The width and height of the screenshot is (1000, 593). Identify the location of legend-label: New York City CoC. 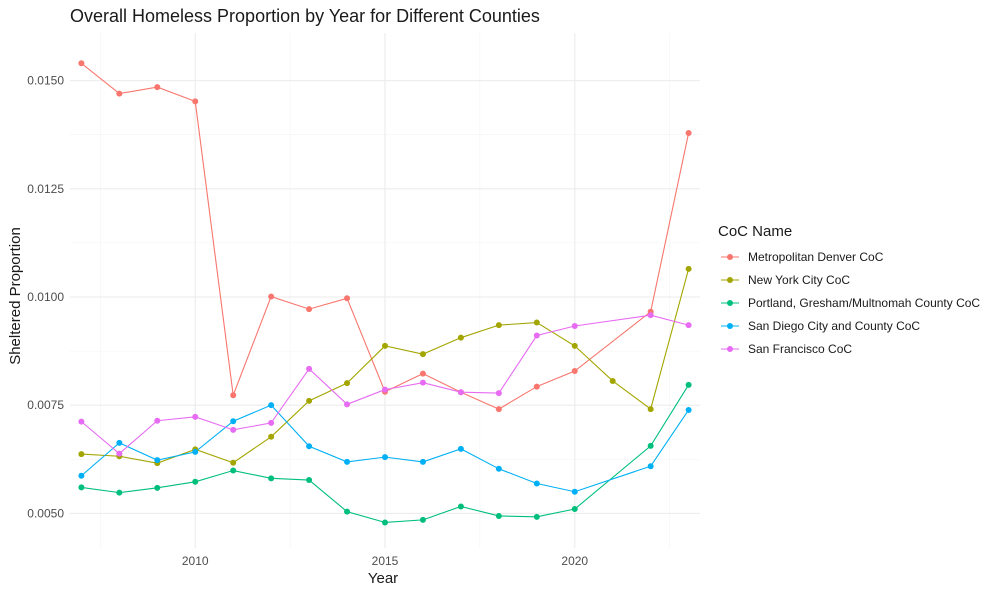
(799, 280).